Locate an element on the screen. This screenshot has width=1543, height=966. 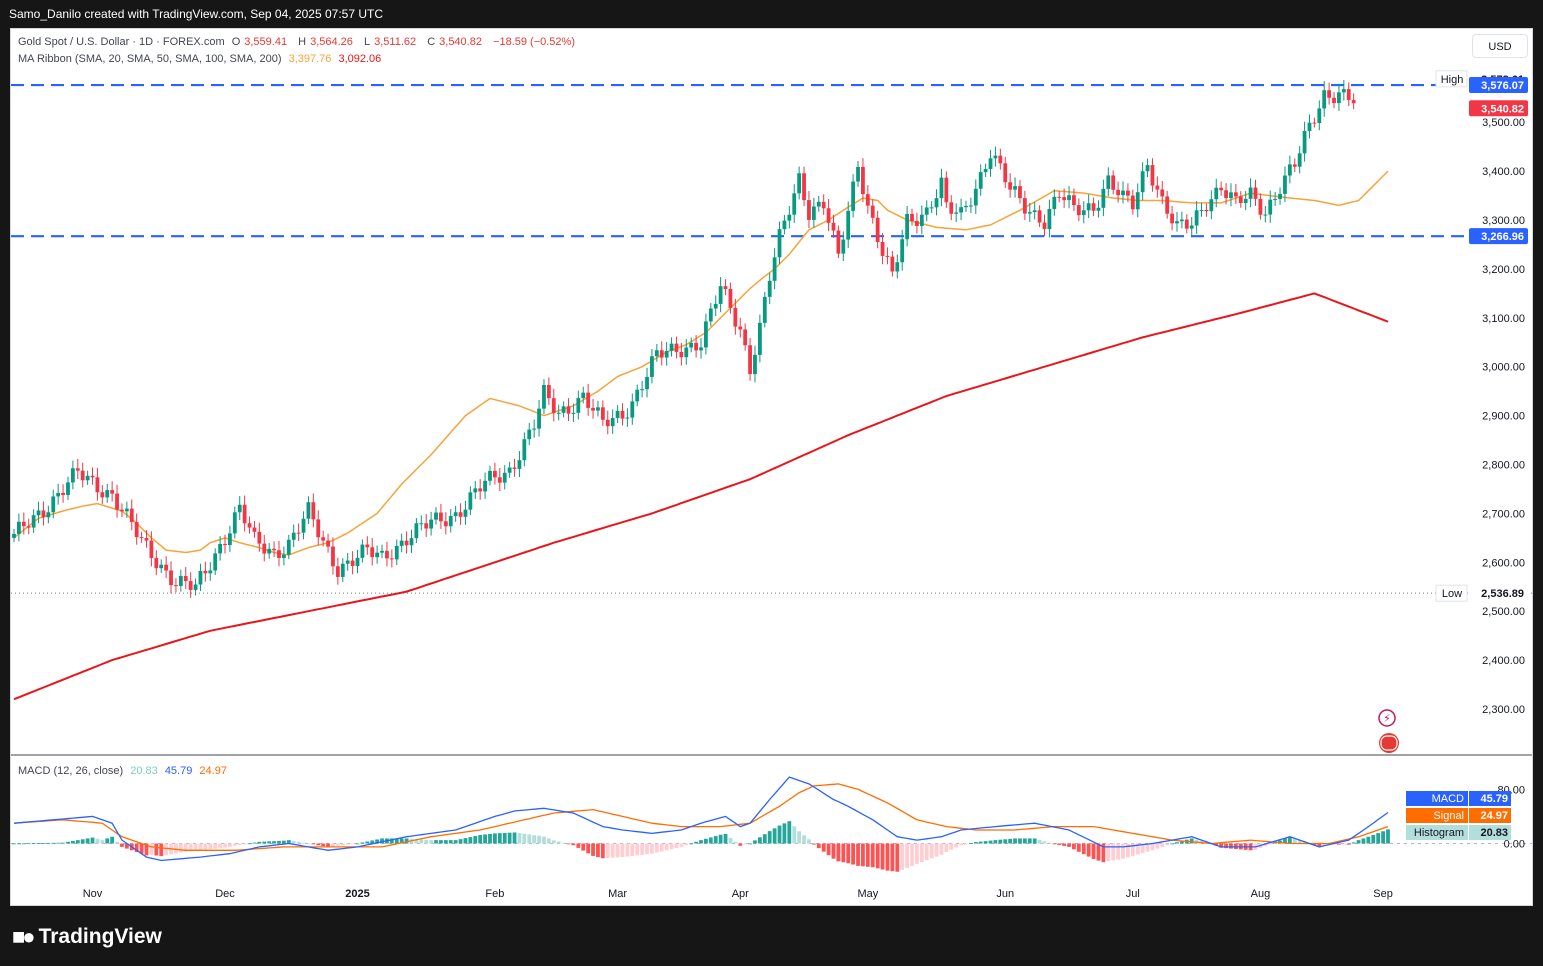
price-tick-label: 3,300.00 is located at coordinates (1503, 221).